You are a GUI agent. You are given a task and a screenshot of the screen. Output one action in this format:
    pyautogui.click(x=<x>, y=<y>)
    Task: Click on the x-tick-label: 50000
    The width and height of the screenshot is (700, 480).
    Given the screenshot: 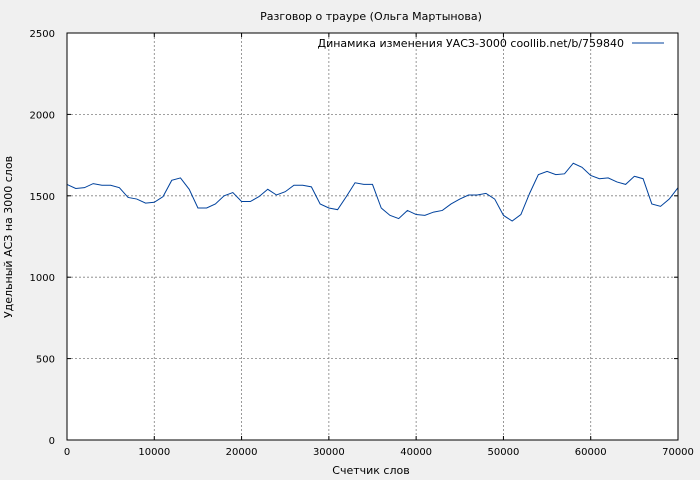 What is the action you would take?
    pyautogui.click(x=504, y=452)
    